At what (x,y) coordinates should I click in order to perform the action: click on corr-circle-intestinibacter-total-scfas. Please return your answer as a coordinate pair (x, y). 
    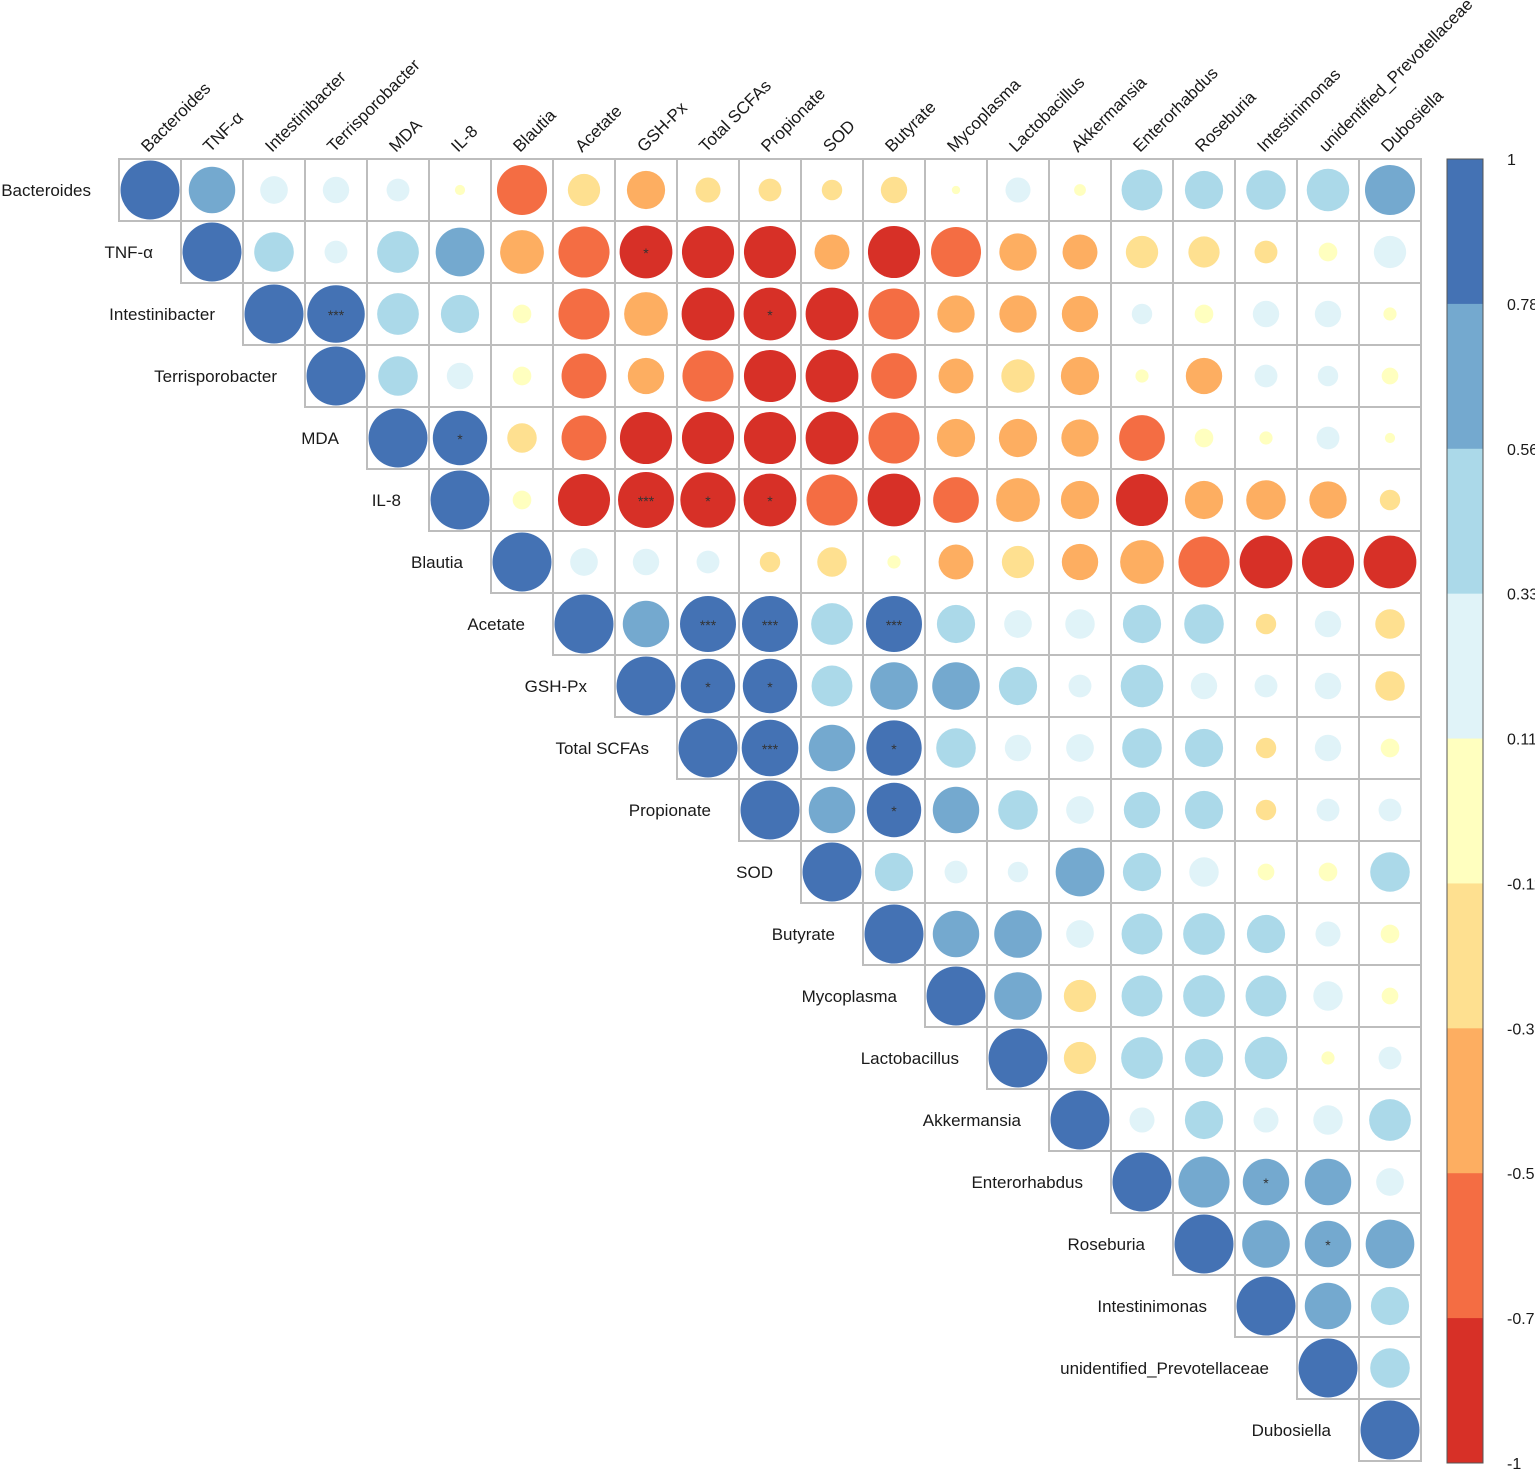
    Looking at the image, I should click on (708, 314).